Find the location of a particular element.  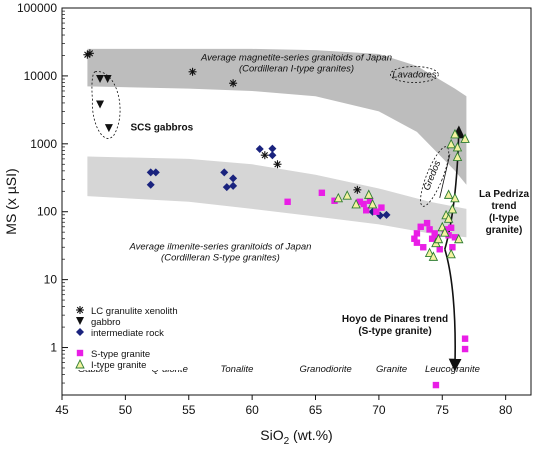

legend-label-gabbro: gabbro is located at coordinates (106, 322).